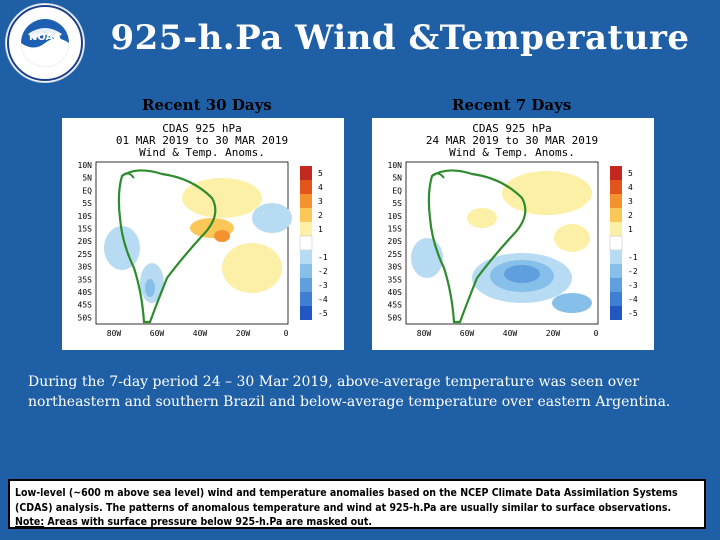 This screenshot has height=540, width=720. Describe the element at coordinates (512, 105) in the screenshot. I see `caption-7-days: Recent 7 Days` at that location.